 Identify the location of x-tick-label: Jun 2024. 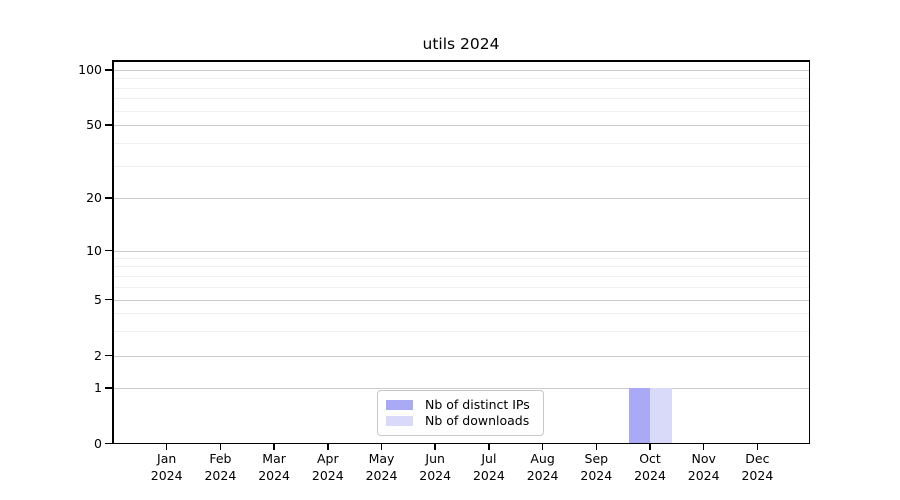
(435, 467).